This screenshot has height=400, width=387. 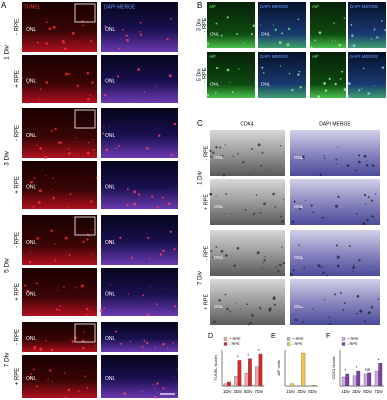 What do you see at coordinates (201, 278) in the screenshot?
I see `row-label: 7 Div` at bounding box center [201, 278].